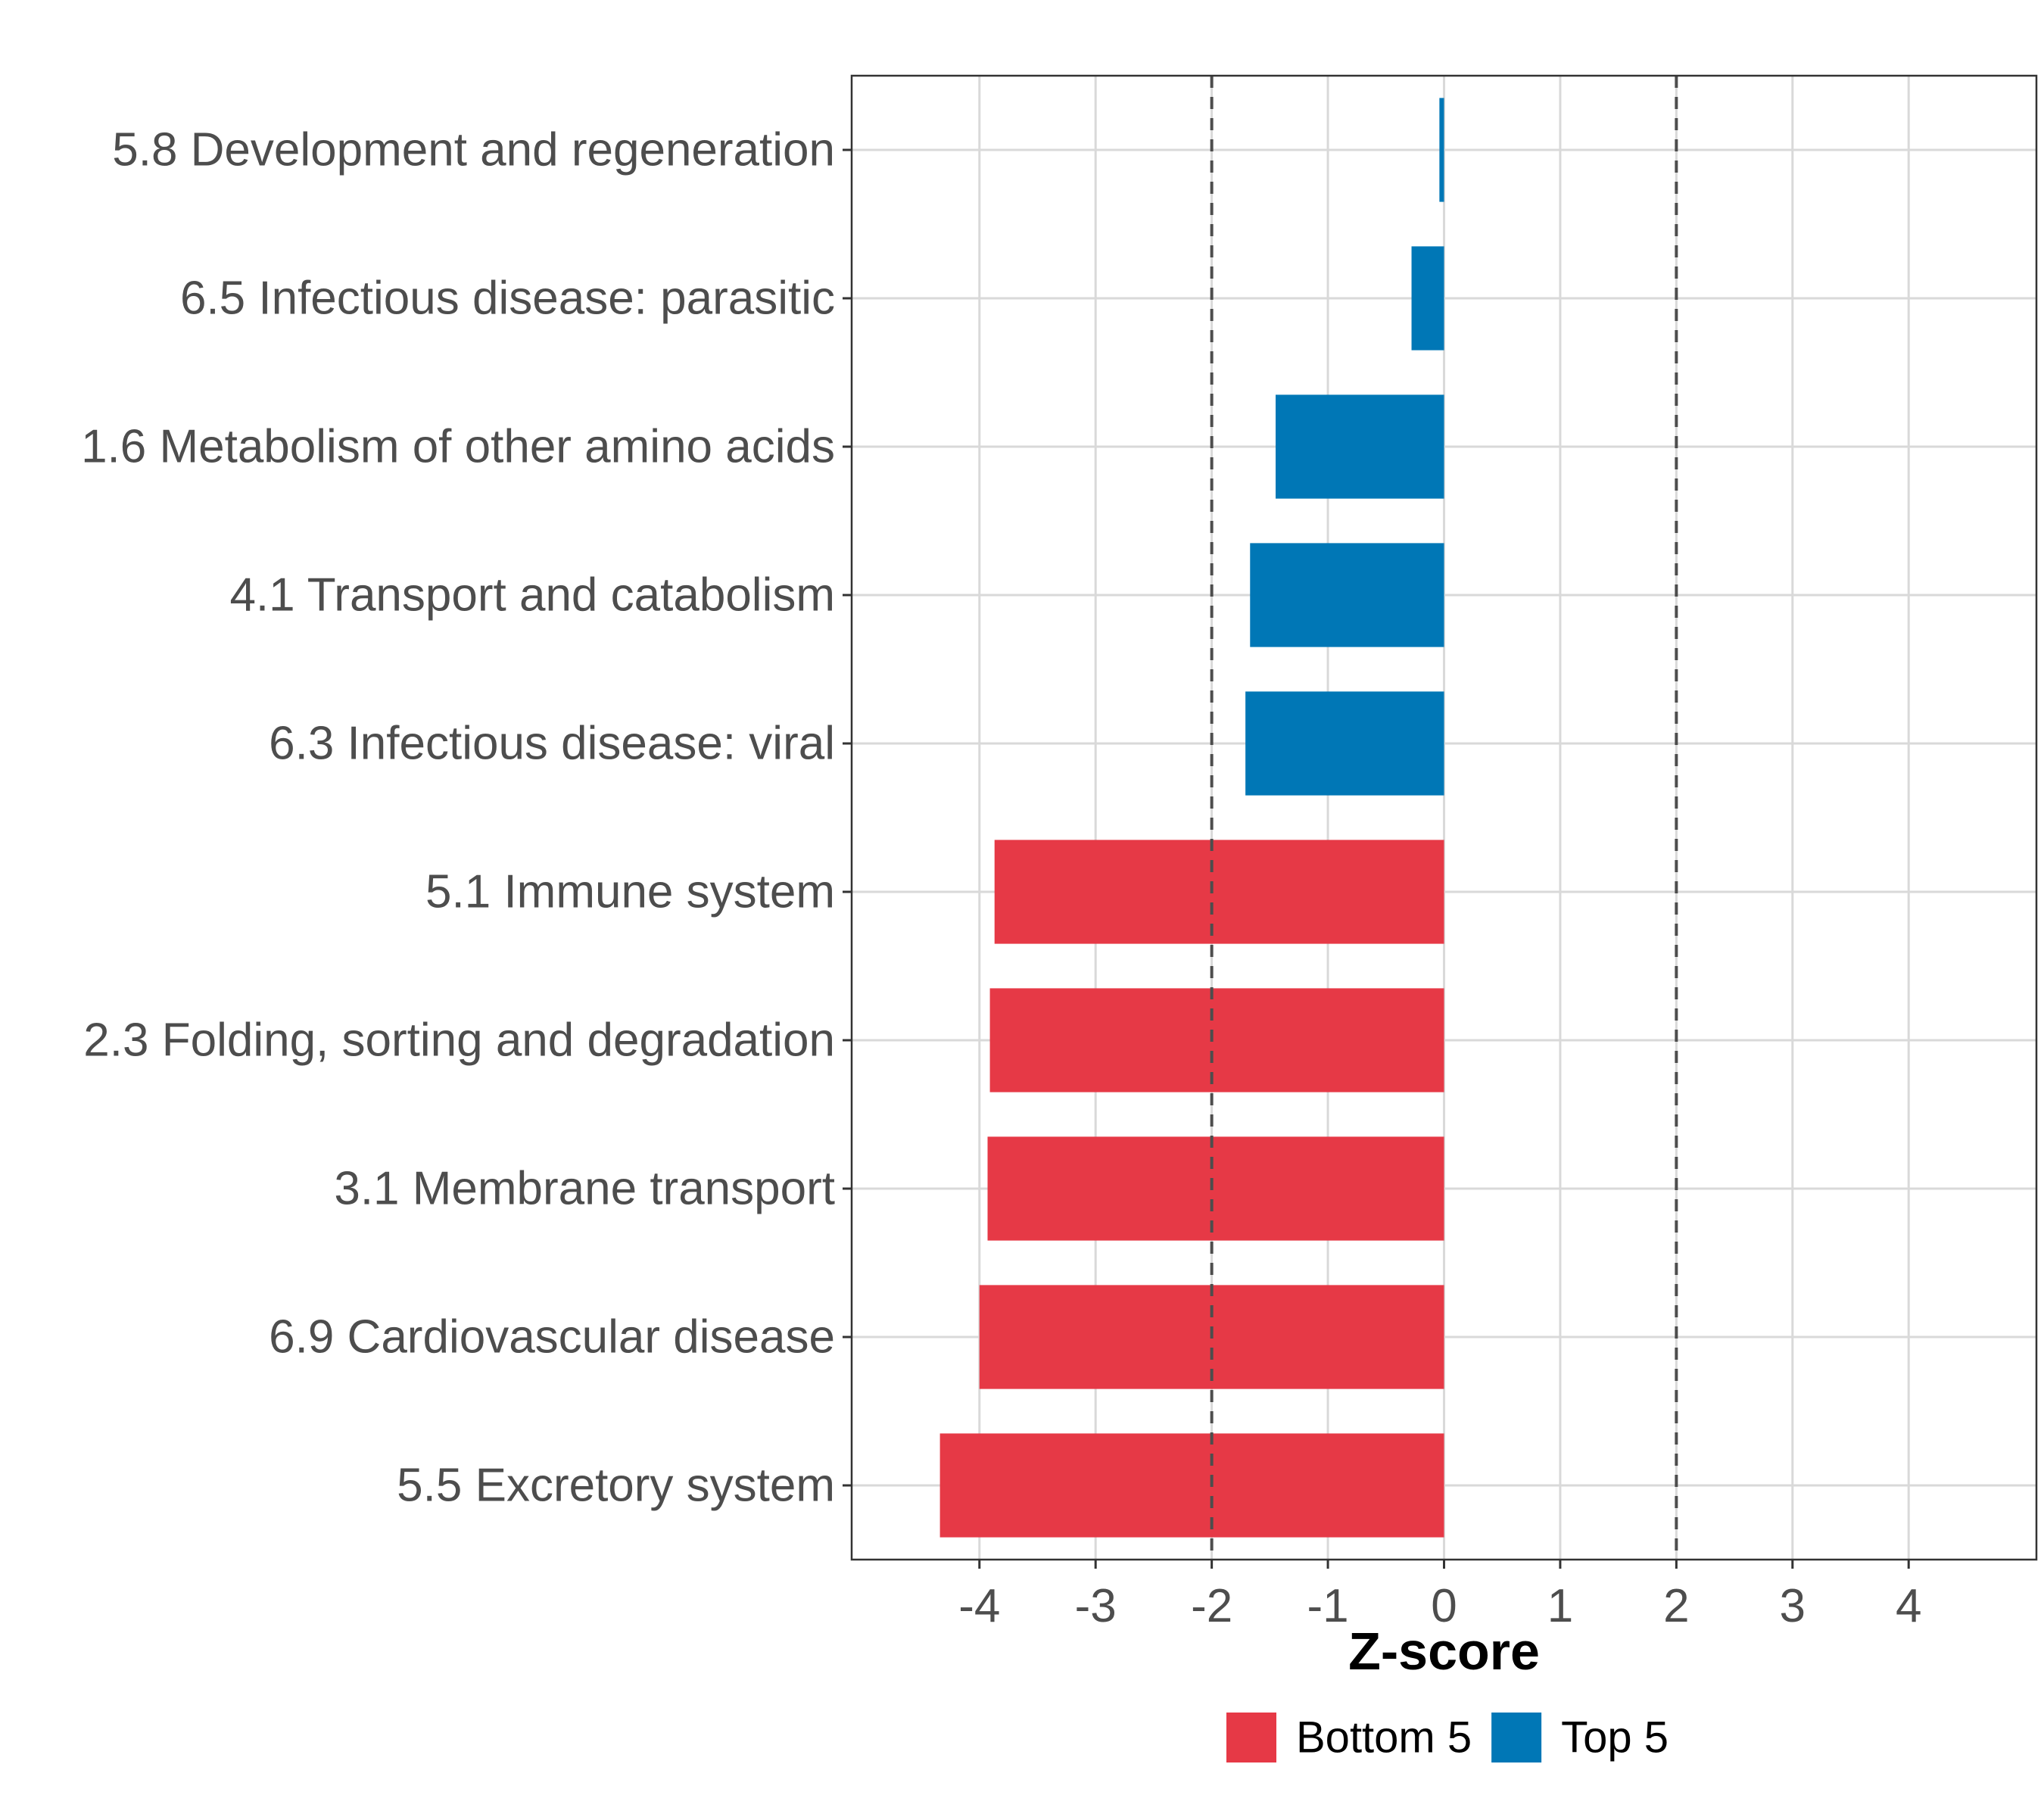 This screenshot has height=1817, width=2044. Describe the element at coordinates (552, 1337) in the screenshot. I see `category-label: 6.9 Cardiovascular disease` at that location.